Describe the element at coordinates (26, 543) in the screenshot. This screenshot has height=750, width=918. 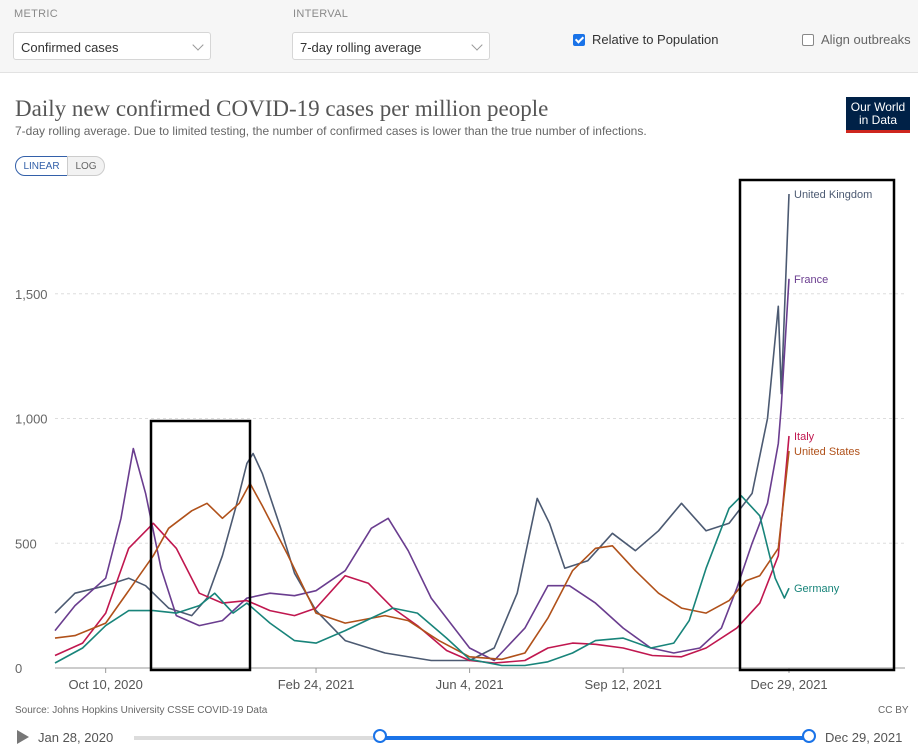
I see `y-tick-label: 500` at that location.